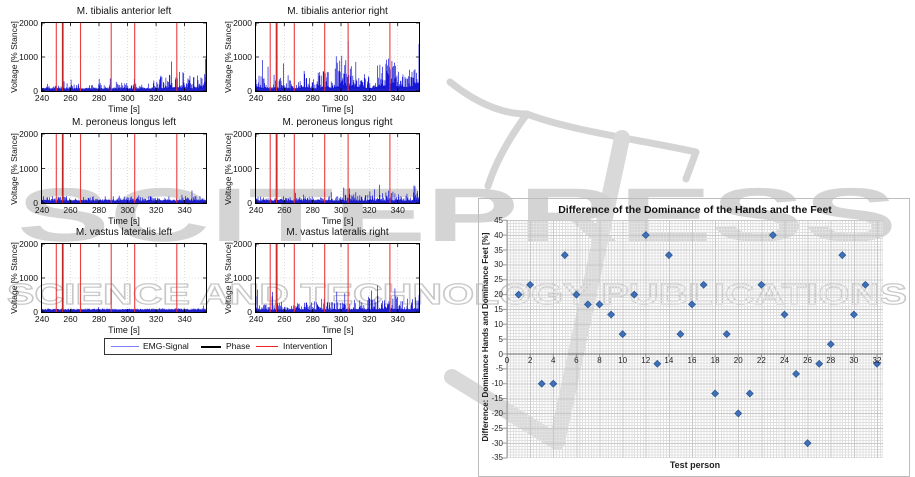 The image size is (915, 477). Describe the element at coordinates (646, 360) in the screenshot. I see `tick-label: 12` at that location.